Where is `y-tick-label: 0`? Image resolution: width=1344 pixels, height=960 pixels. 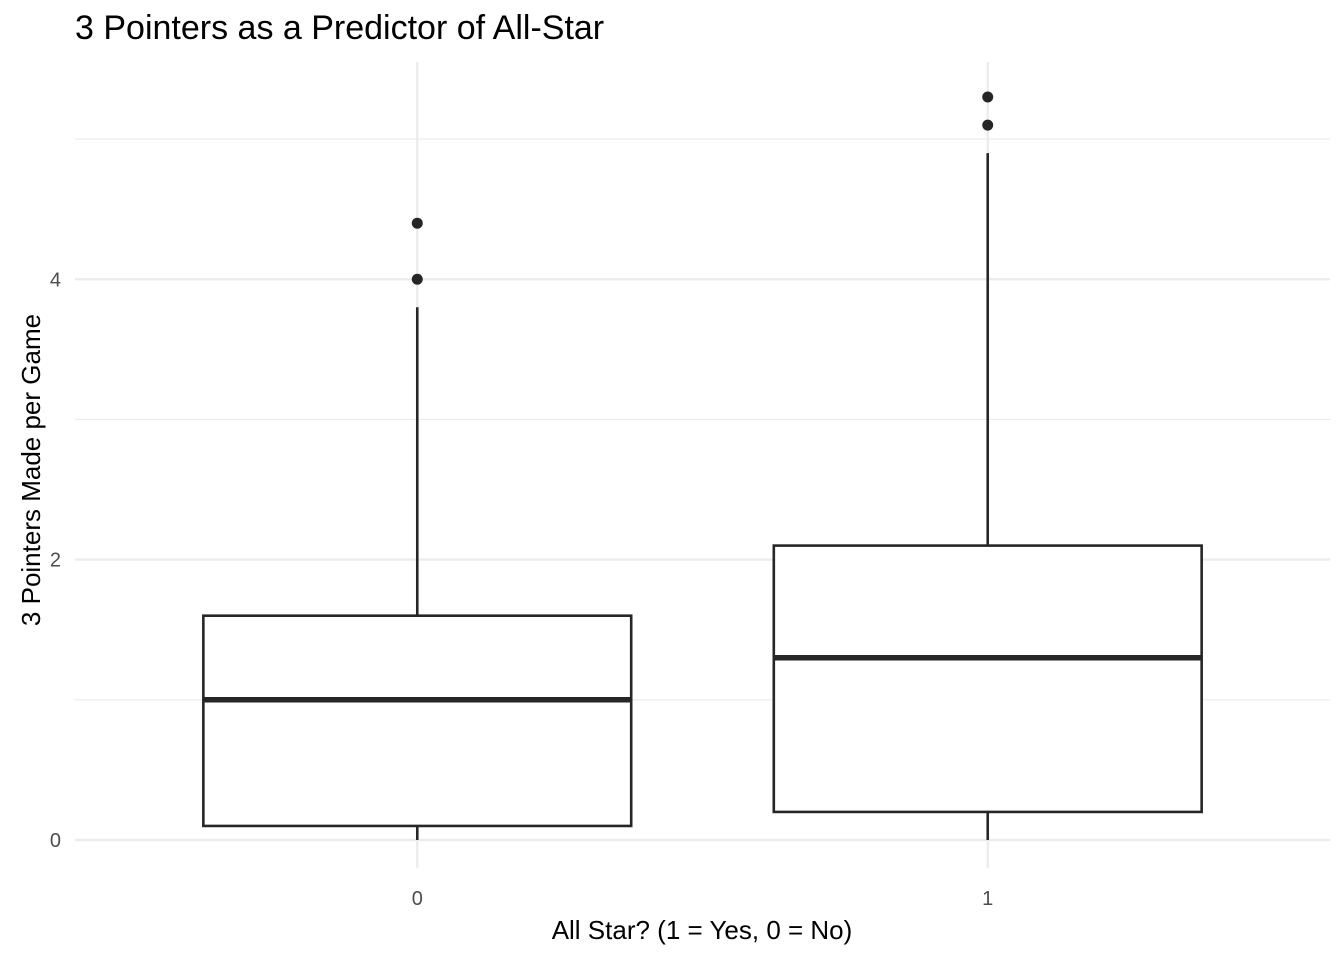
y-tick-label: 0 is located at coordinates (55, 841).